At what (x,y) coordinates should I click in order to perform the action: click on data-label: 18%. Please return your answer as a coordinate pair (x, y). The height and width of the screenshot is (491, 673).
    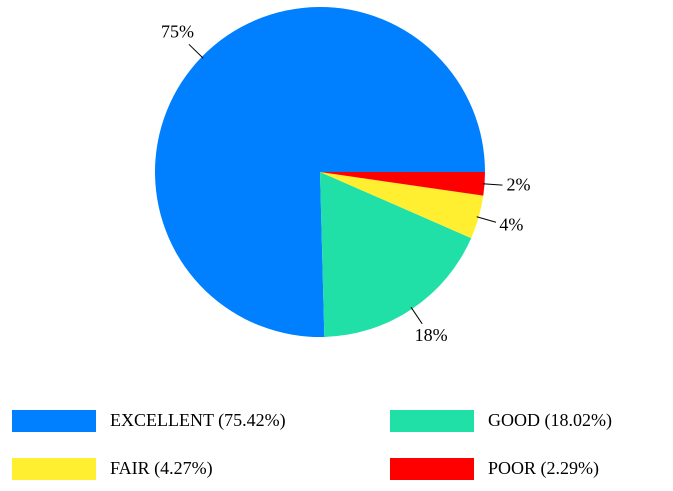
    Looking at the image, I should click on (431, 335).